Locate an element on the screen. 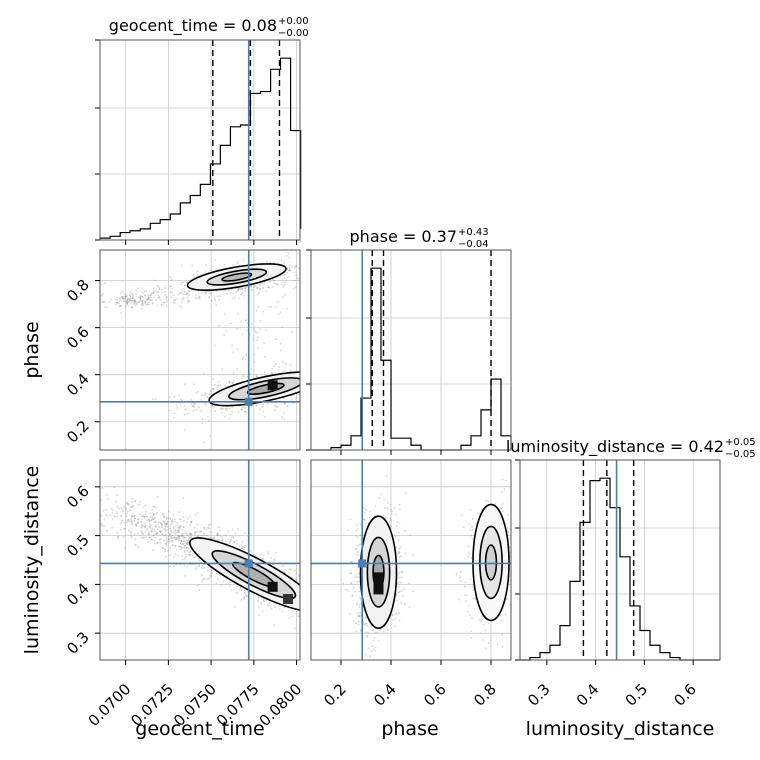 The height and width of the screenshot is (760, 760). density-peak is located at coordinates (272, 385).